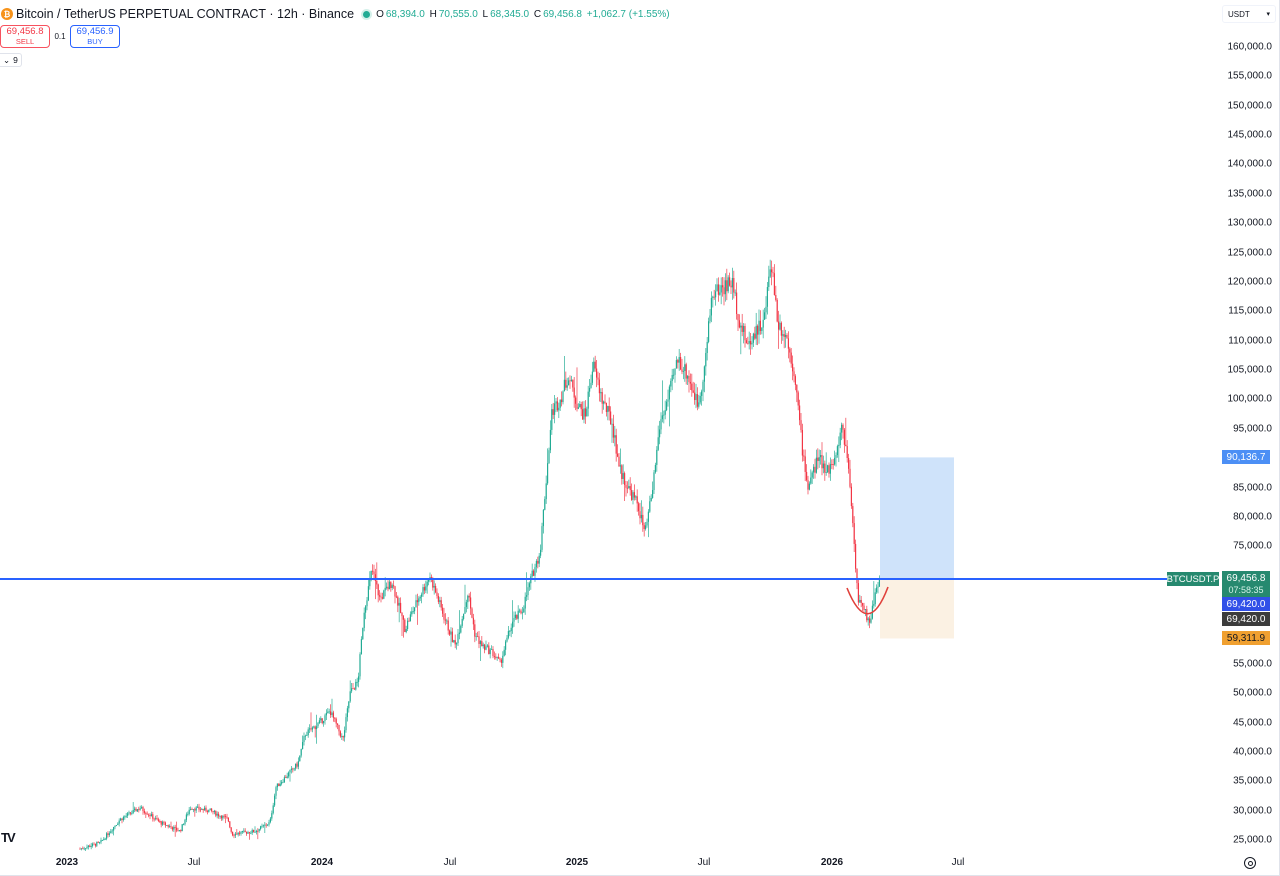 The height and width of the screenshot is (876, 1280). I want to click on change-value: +1,062.7 (+1.55%), so click(628, 14).